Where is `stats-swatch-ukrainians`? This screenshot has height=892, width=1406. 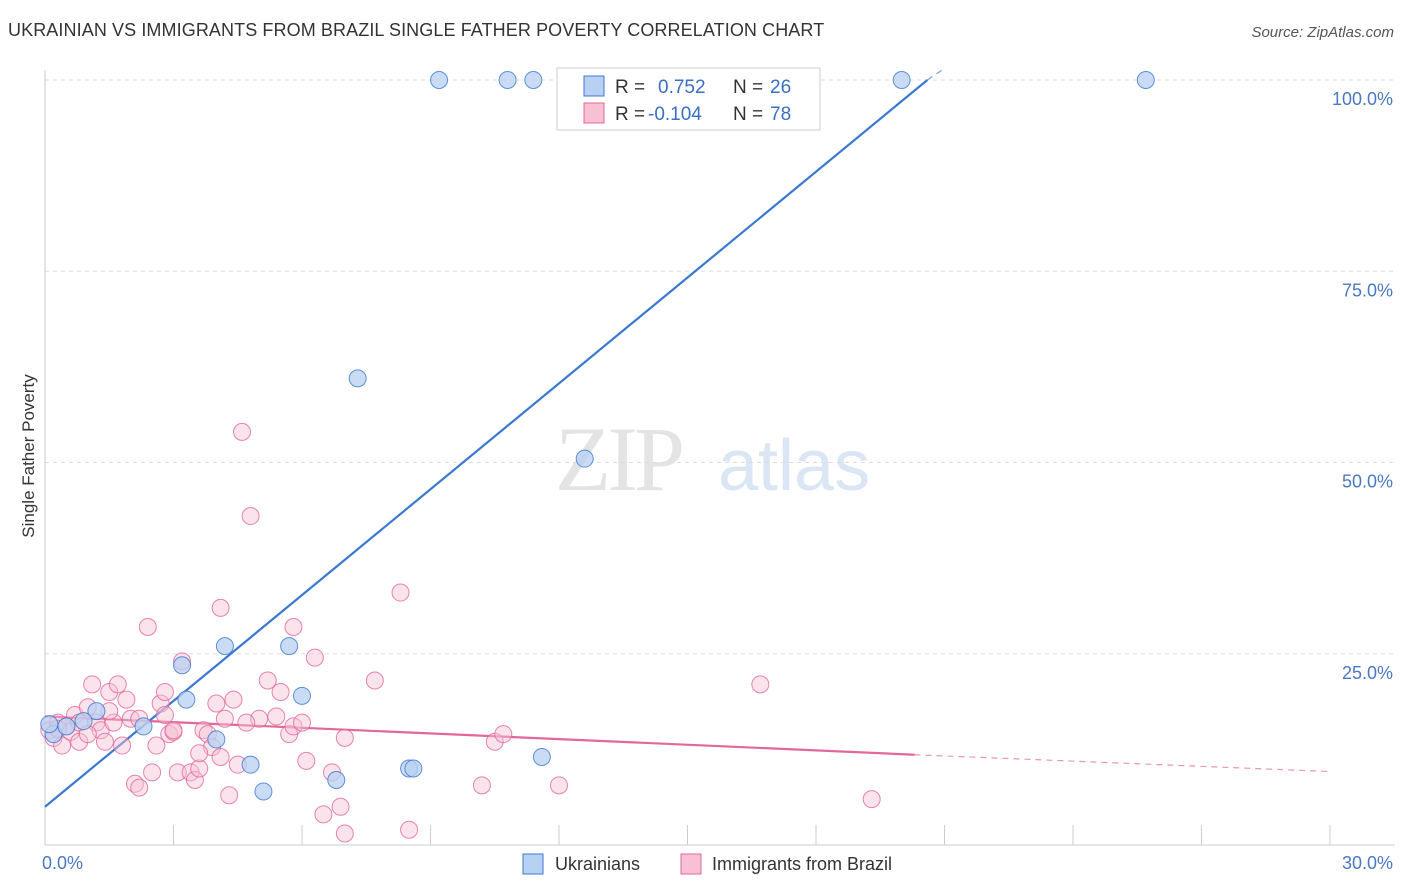 stats-swatch-ukrainians is located at coordinates (594, 86).